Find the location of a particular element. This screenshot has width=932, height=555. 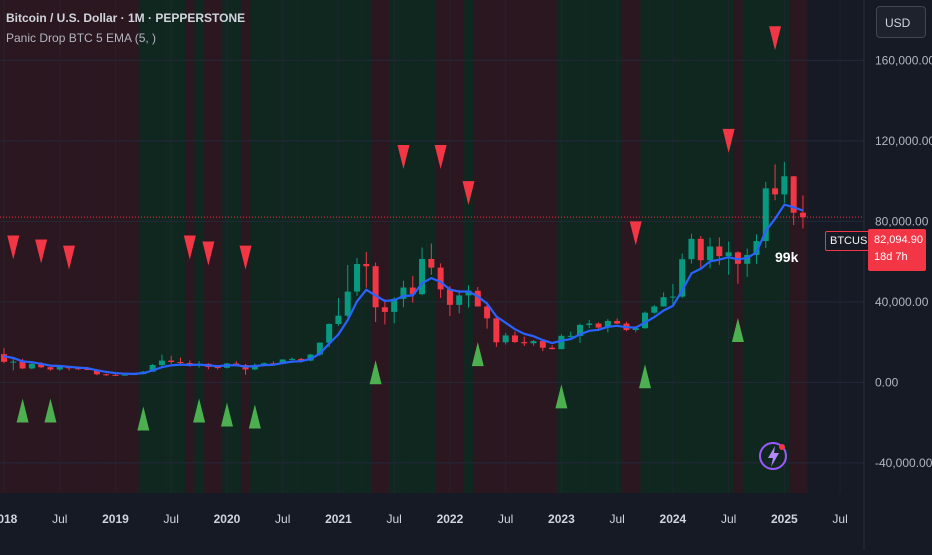

x-tick-label: 2024 is located at coordinates (673, 519).